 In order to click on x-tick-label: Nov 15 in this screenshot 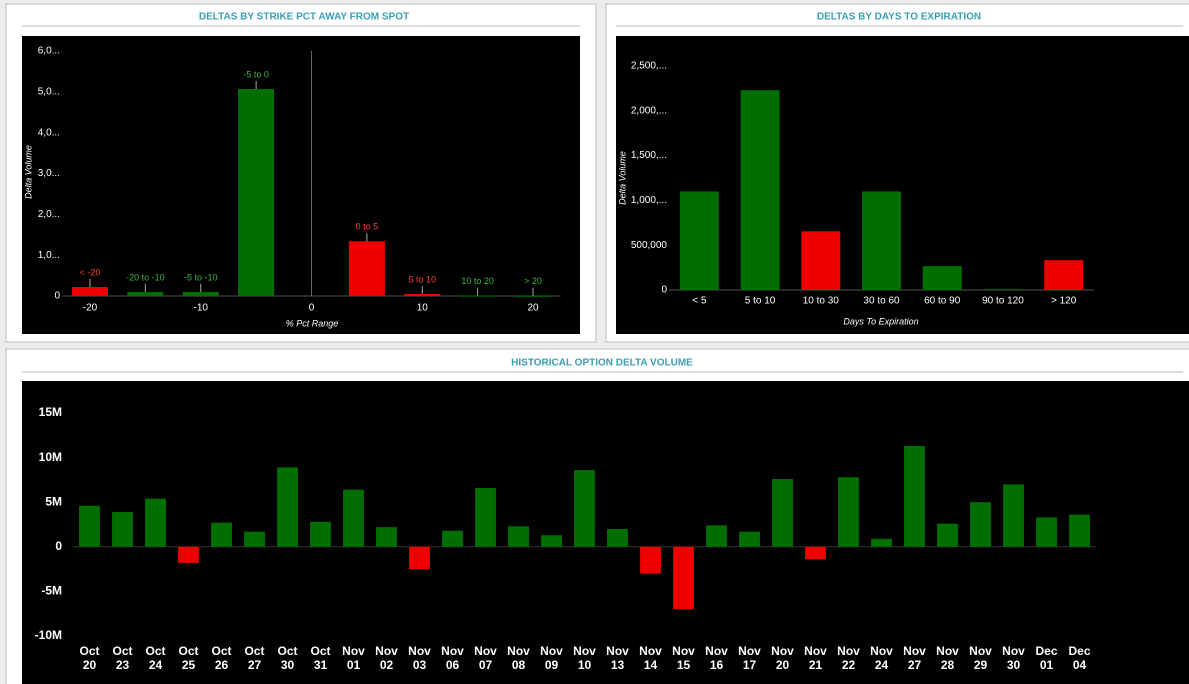, I will do `click(683, 658)`.